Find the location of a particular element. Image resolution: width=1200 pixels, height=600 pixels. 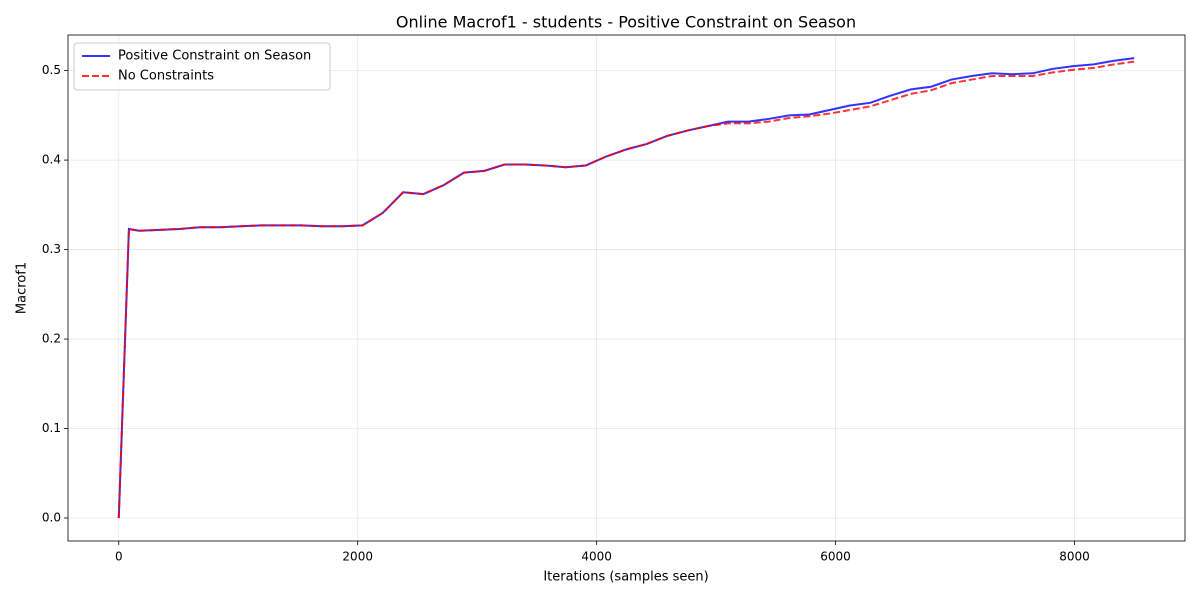

x-tick-label: 6000 is located at coordinates (835, 557).